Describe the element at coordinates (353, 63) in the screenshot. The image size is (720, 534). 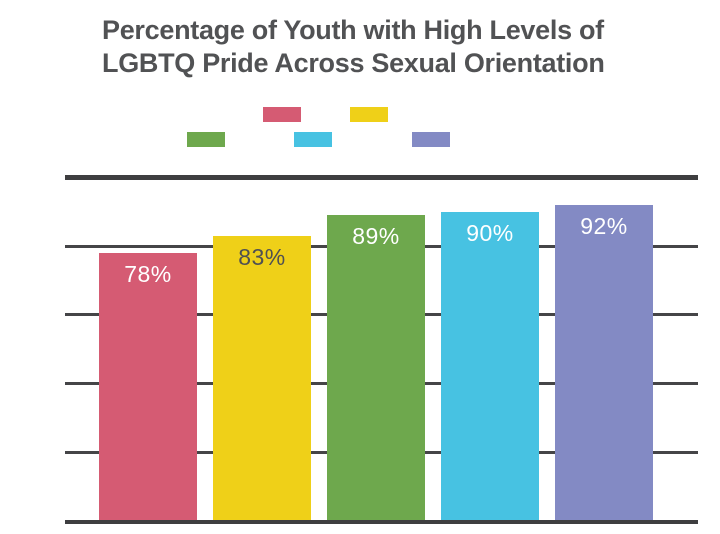
I see `chart-title-line2: LGBTQ Pride Across Sexual Orientation` at that location.